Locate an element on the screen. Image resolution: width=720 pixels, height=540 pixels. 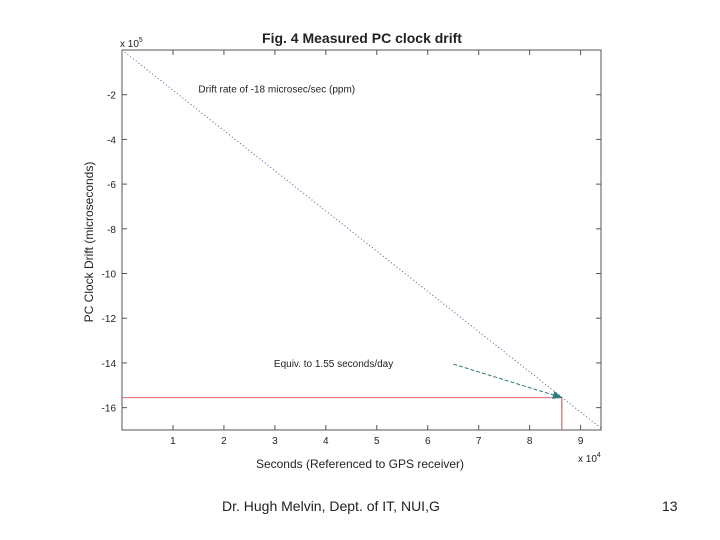
y-tick-label: -6 is located at coordinates (111, 185).